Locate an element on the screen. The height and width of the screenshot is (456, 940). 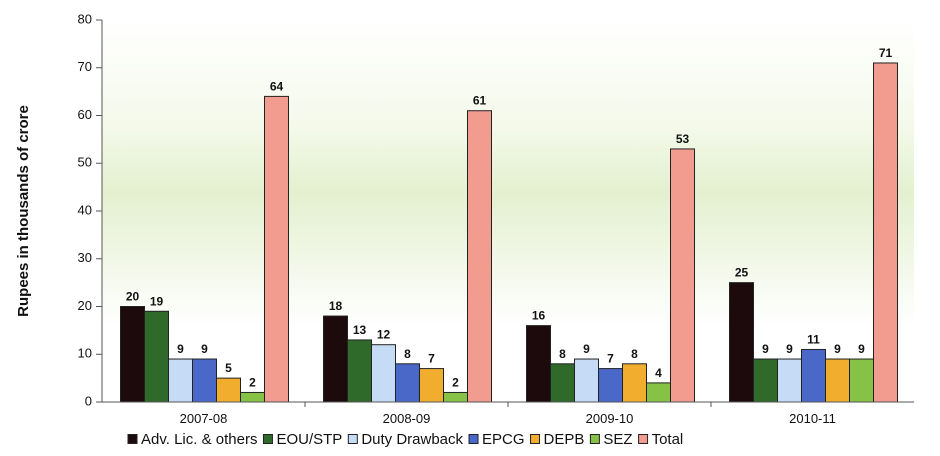
x-tick-label: 2007-08 is located at coordinates (204, 418).